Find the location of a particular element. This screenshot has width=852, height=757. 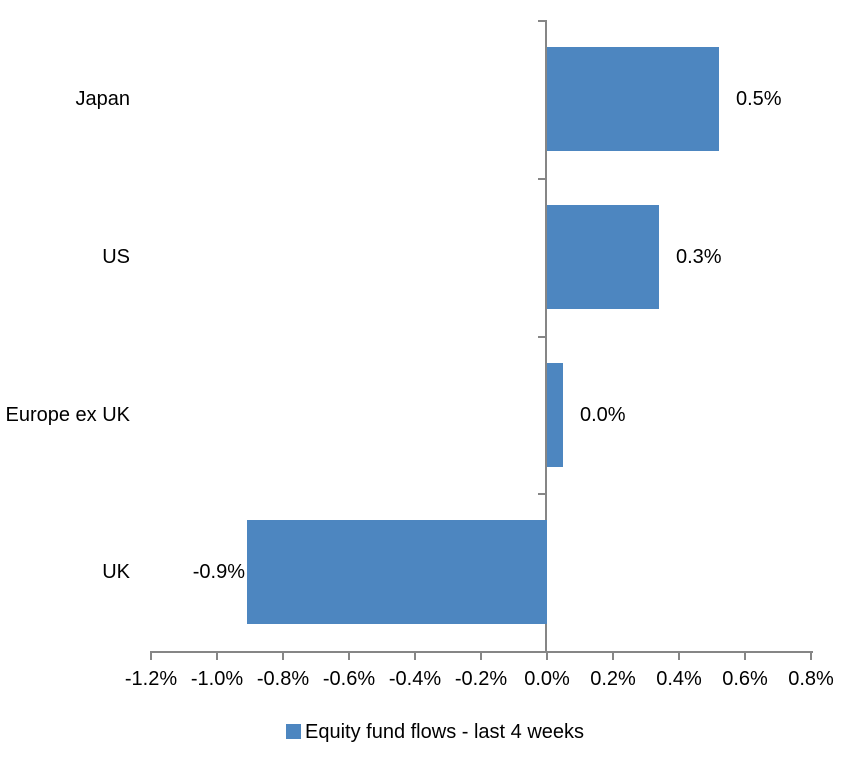

bar-europe-ex-uk is located at coordinates (555, 415).